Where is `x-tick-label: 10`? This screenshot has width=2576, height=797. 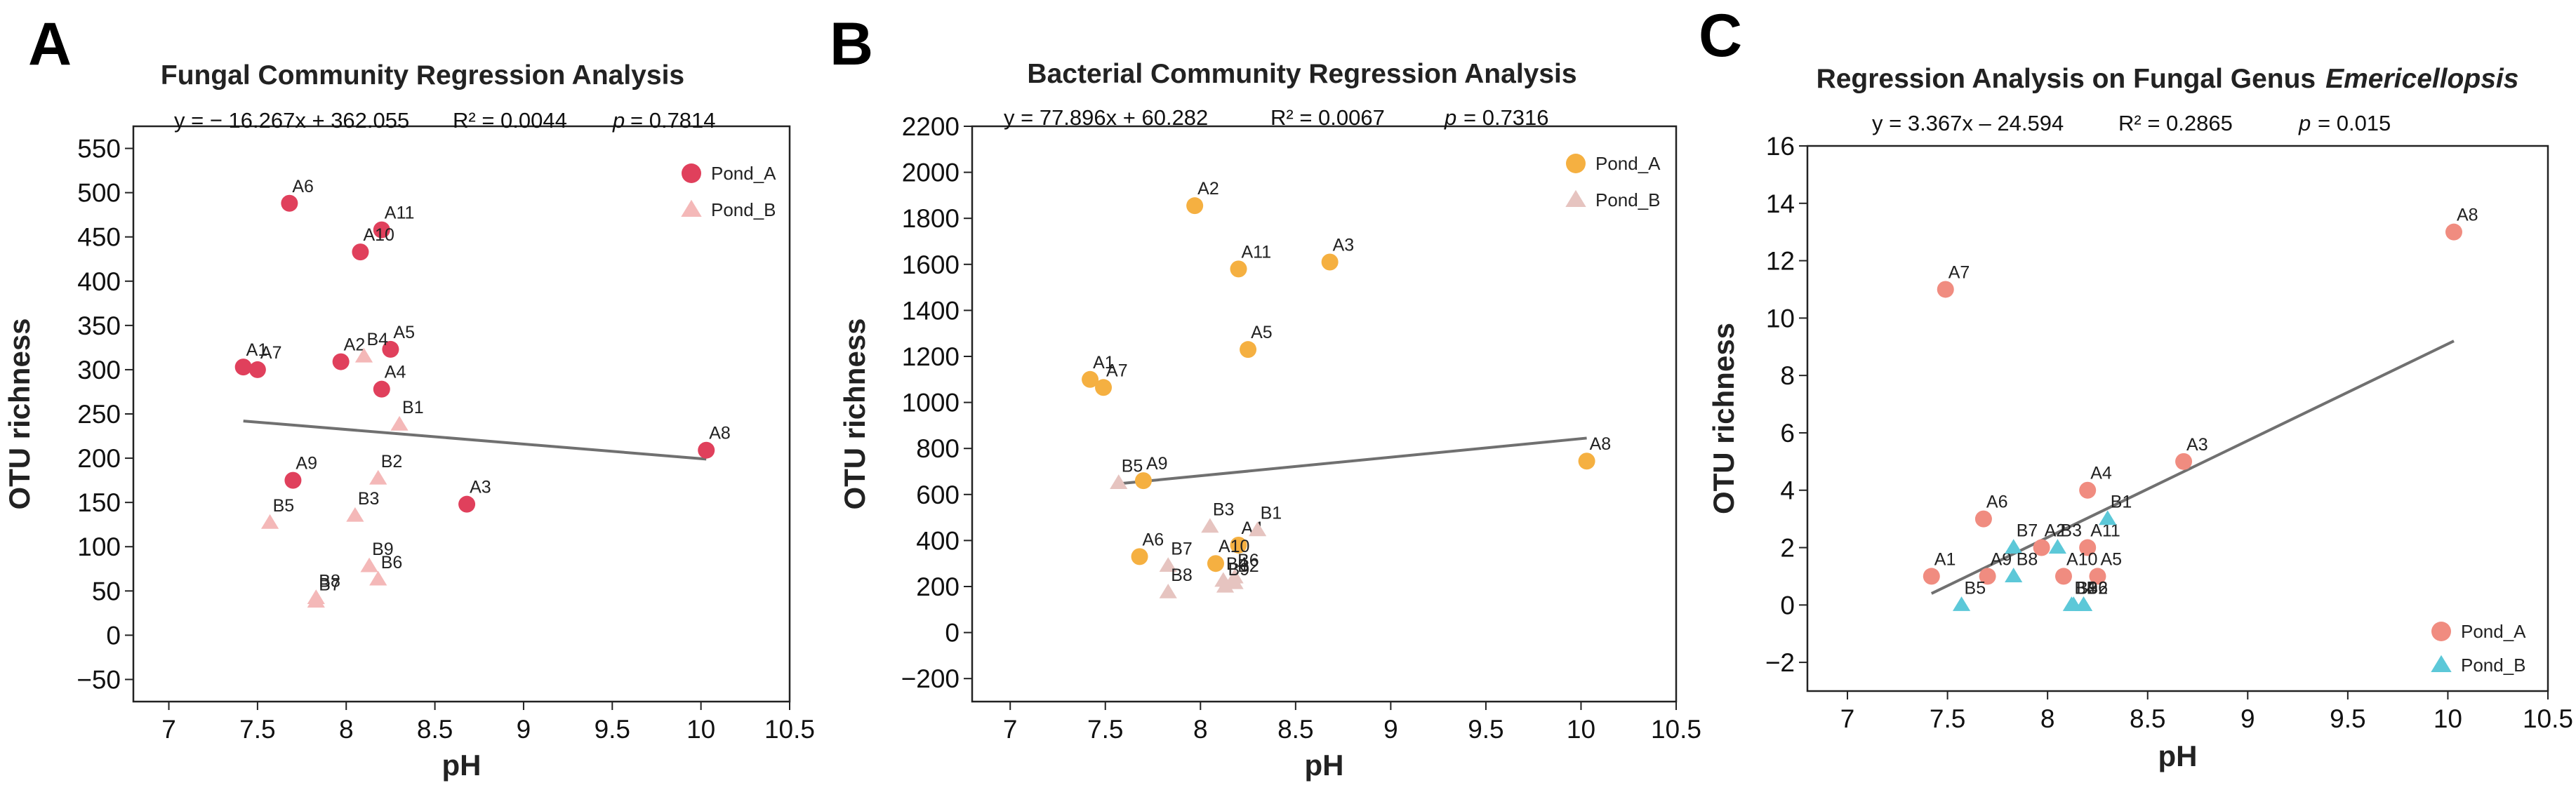 x-tick-label: 10 is located at coordinates (1581, 729).